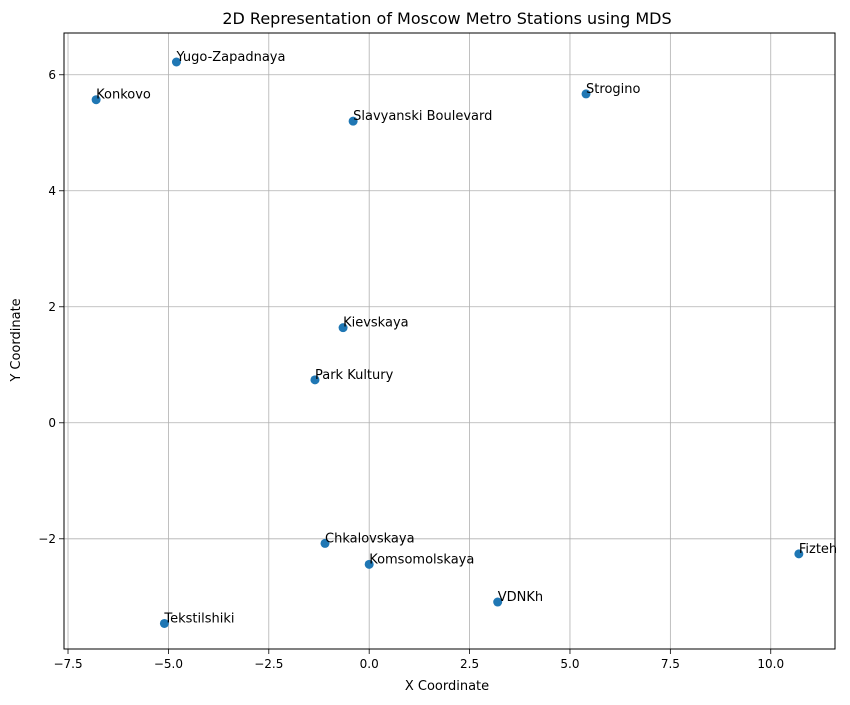 The image size is (850, 705). I want to click on point-label: Park Kultury, so click(354, 375).